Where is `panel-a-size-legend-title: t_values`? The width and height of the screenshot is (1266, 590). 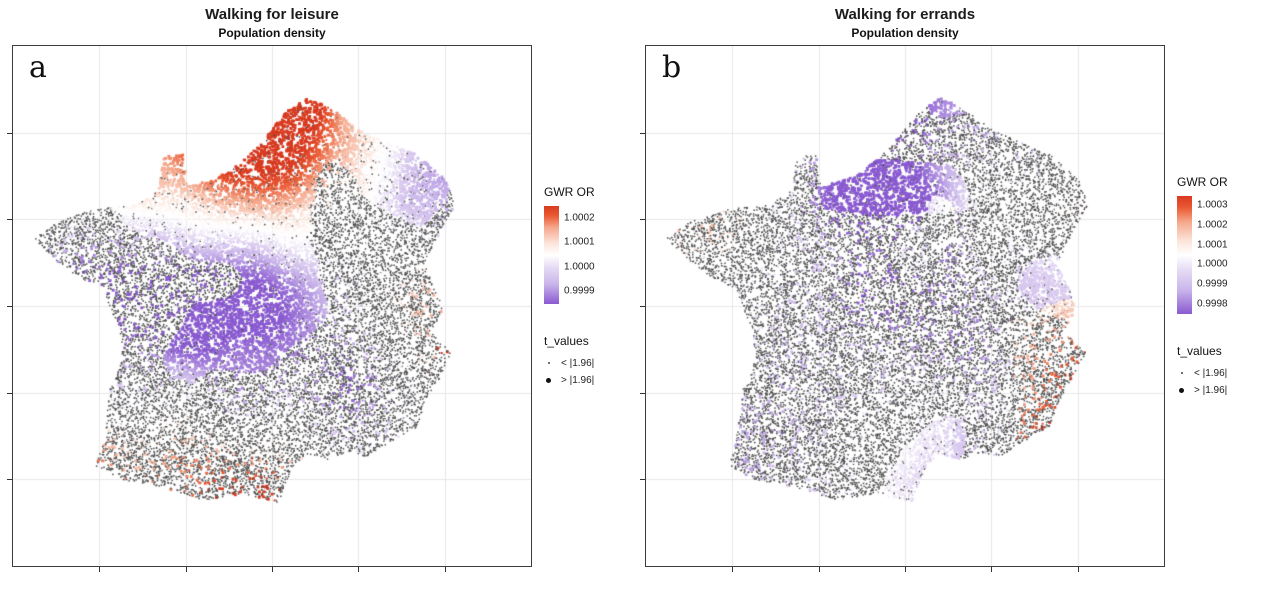 panel-a-size-legend-title: t_values is located at coordinates (566, 340).